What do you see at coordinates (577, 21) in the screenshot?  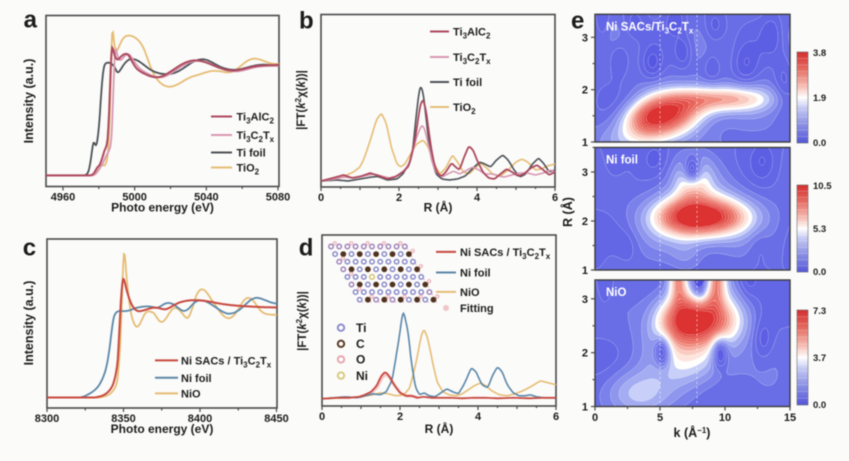 I see `svg-text: e` at bounding box center [577, 21].